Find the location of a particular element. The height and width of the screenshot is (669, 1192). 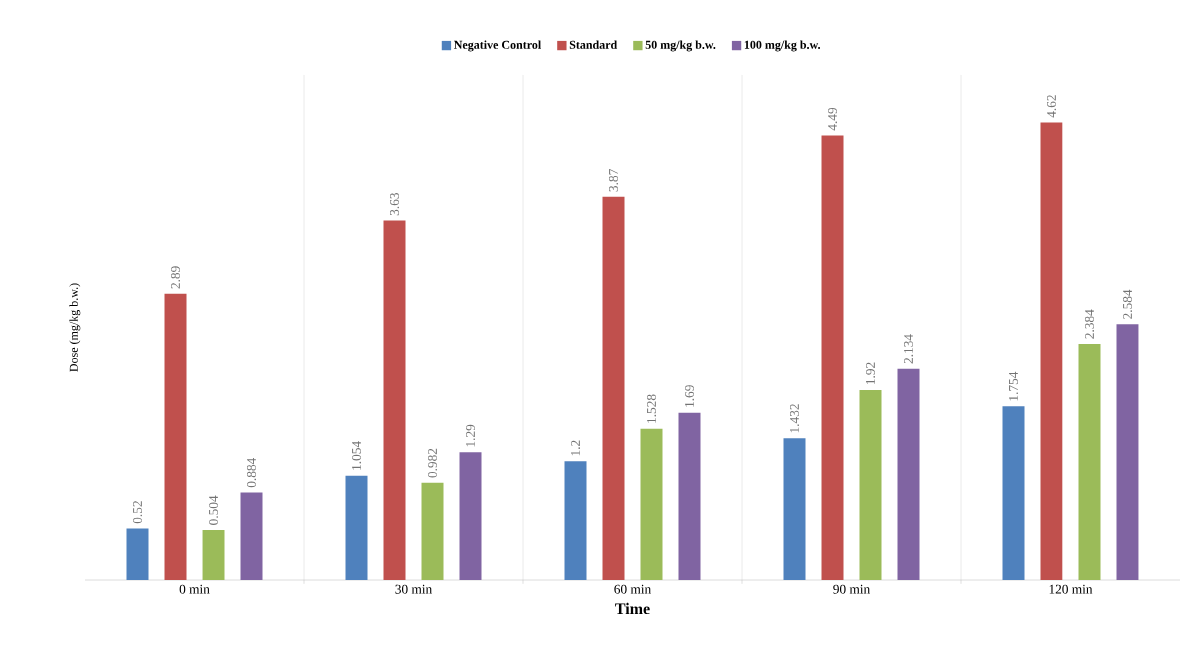

legend-label: Standard is located at coordinates (593, 44).